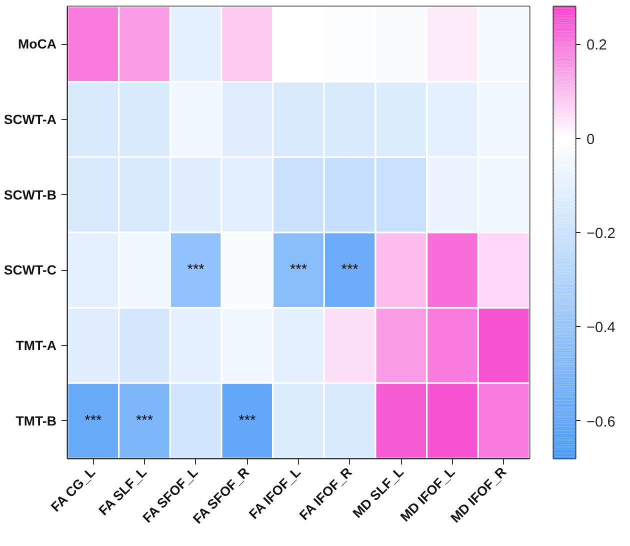 The height and width of the screenshot is (546, 630). I want to click on color-bar-label: −0.2, so click(601, 234).